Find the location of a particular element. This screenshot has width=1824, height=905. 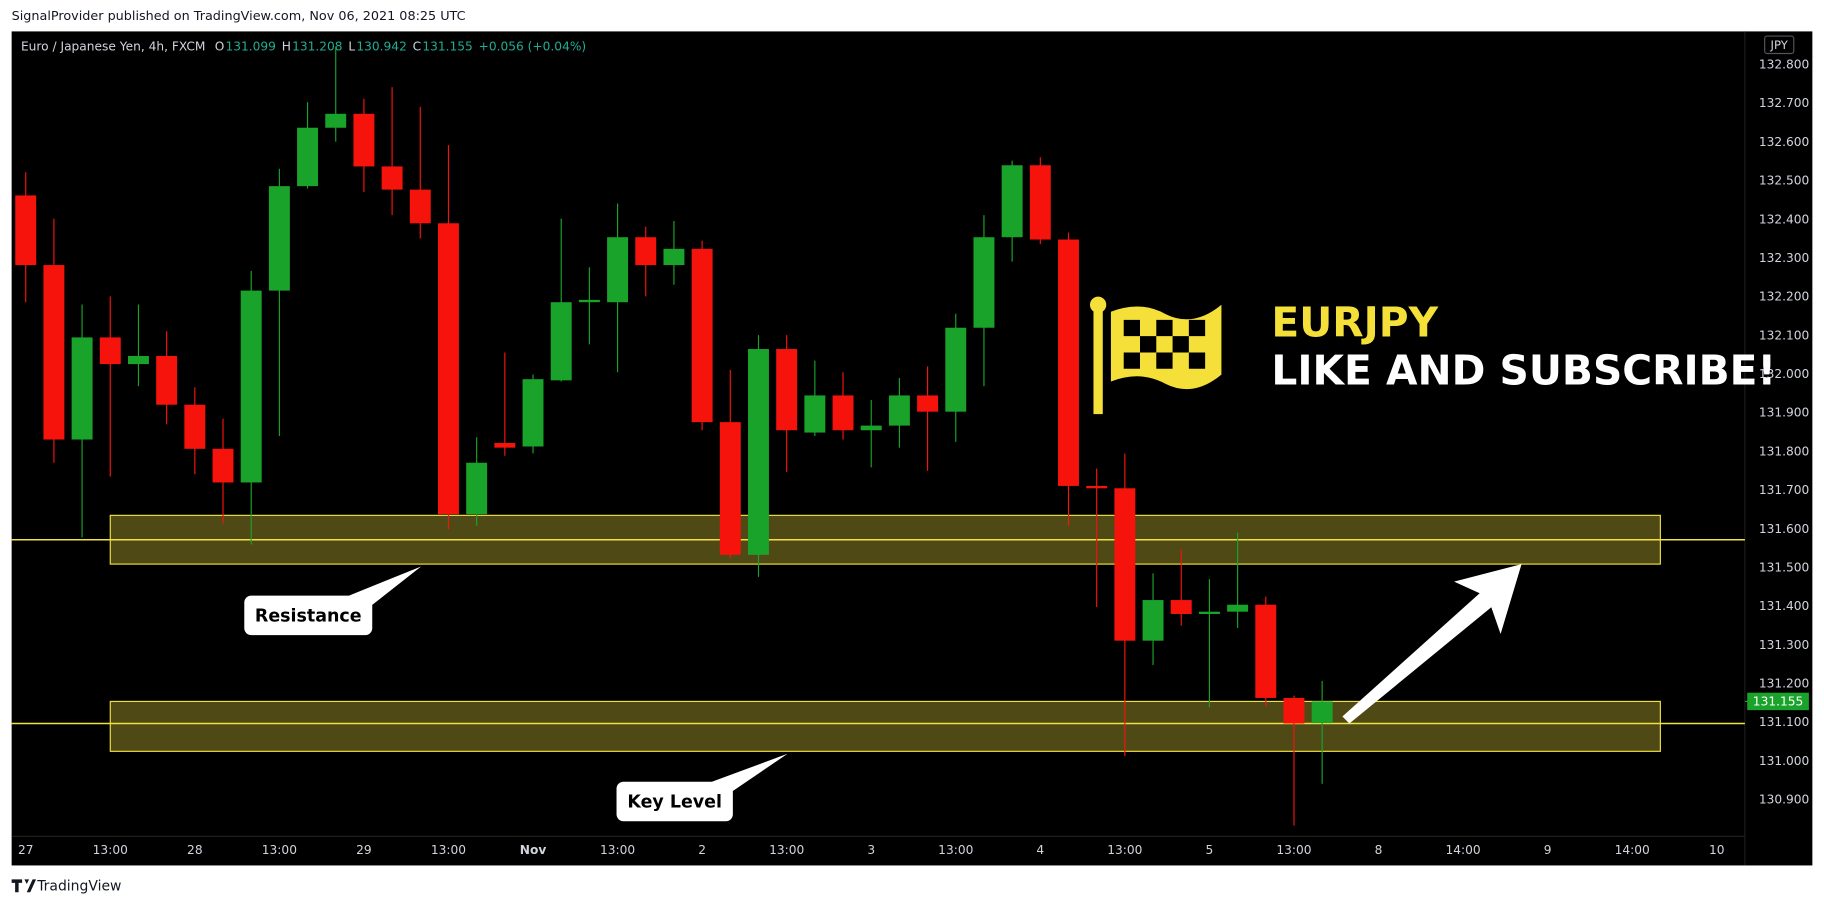

callout-box is located at coordinates (308, 615).